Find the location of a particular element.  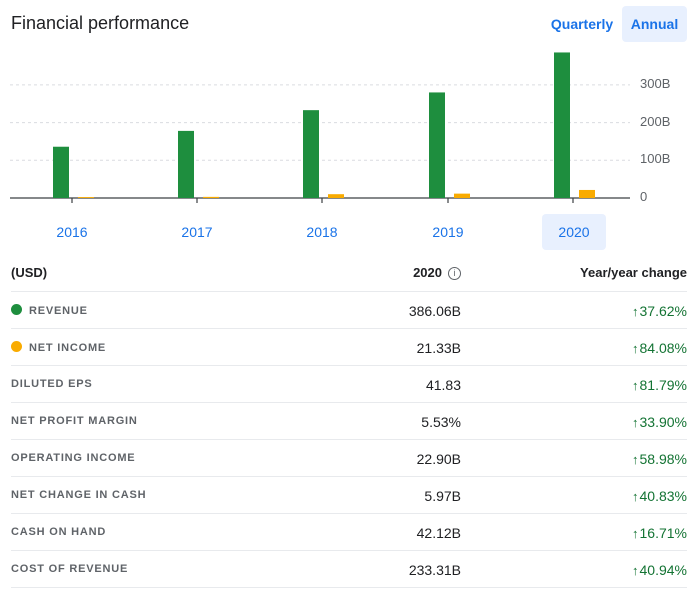

row-label: CASH ON HAND is located at coordinates (58, 532).